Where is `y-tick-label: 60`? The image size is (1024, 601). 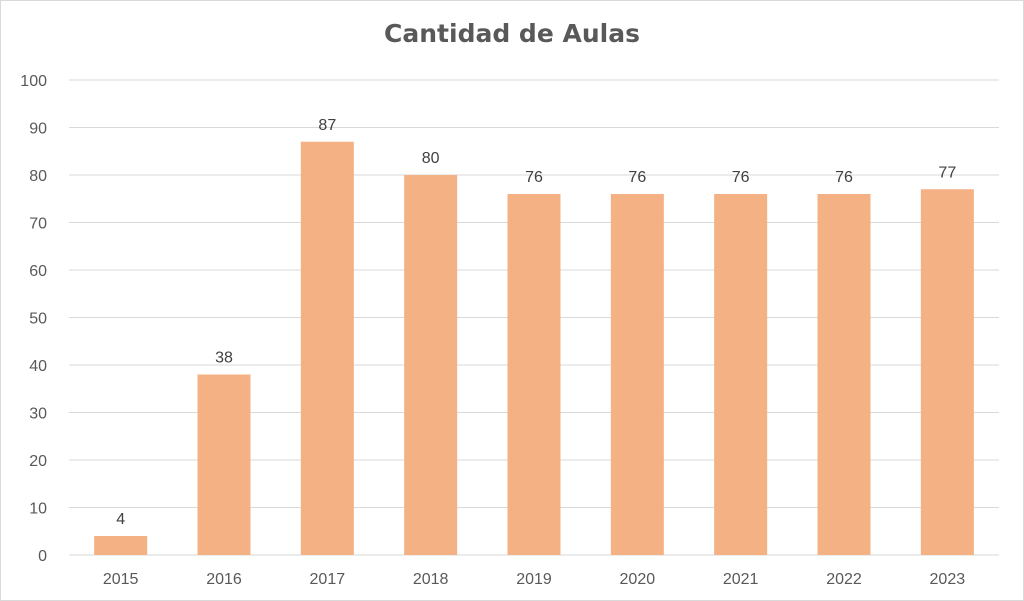 y-tick-label: 60 is located at coordinates (38, 271).